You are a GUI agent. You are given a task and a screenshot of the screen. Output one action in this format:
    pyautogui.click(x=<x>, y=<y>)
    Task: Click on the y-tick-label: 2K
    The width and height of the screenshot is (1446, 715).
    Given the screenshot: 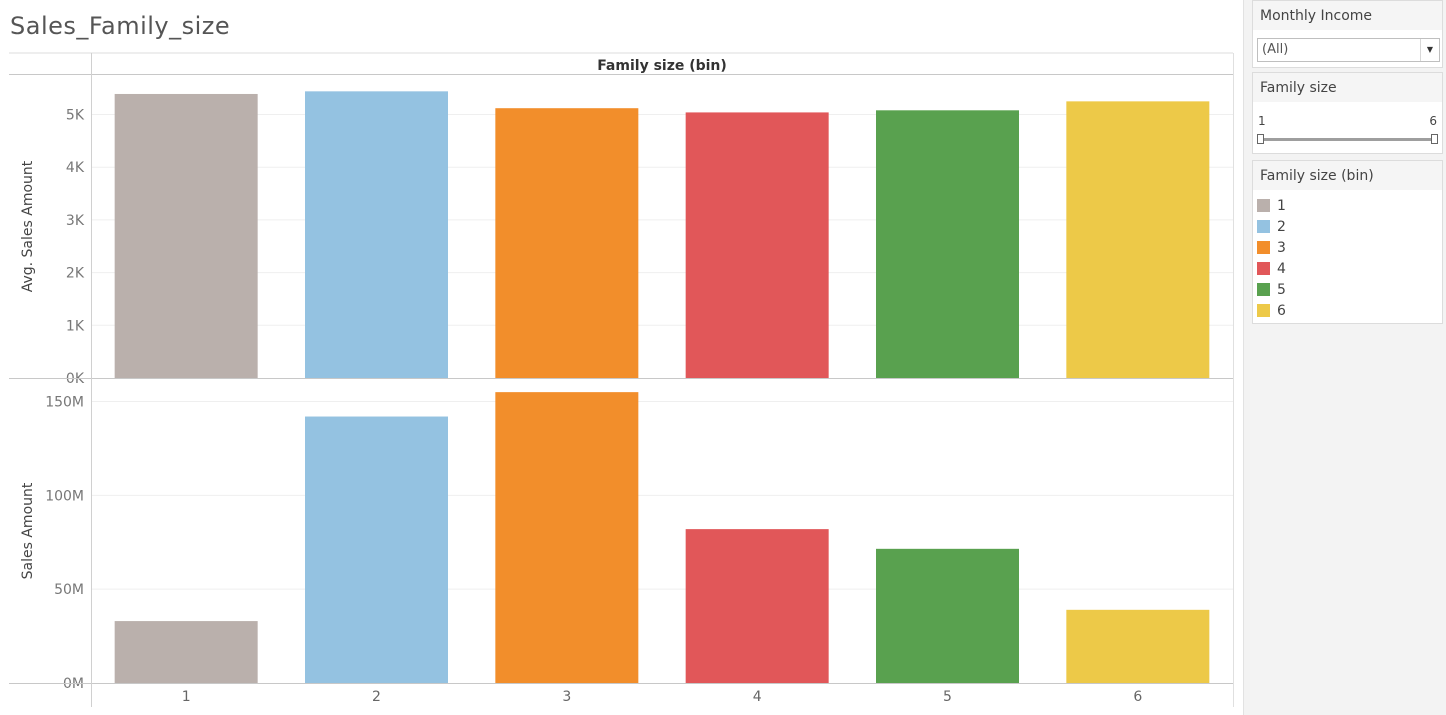 What is the action you would take?
    pyautogui.click(x=75, y=274)
    